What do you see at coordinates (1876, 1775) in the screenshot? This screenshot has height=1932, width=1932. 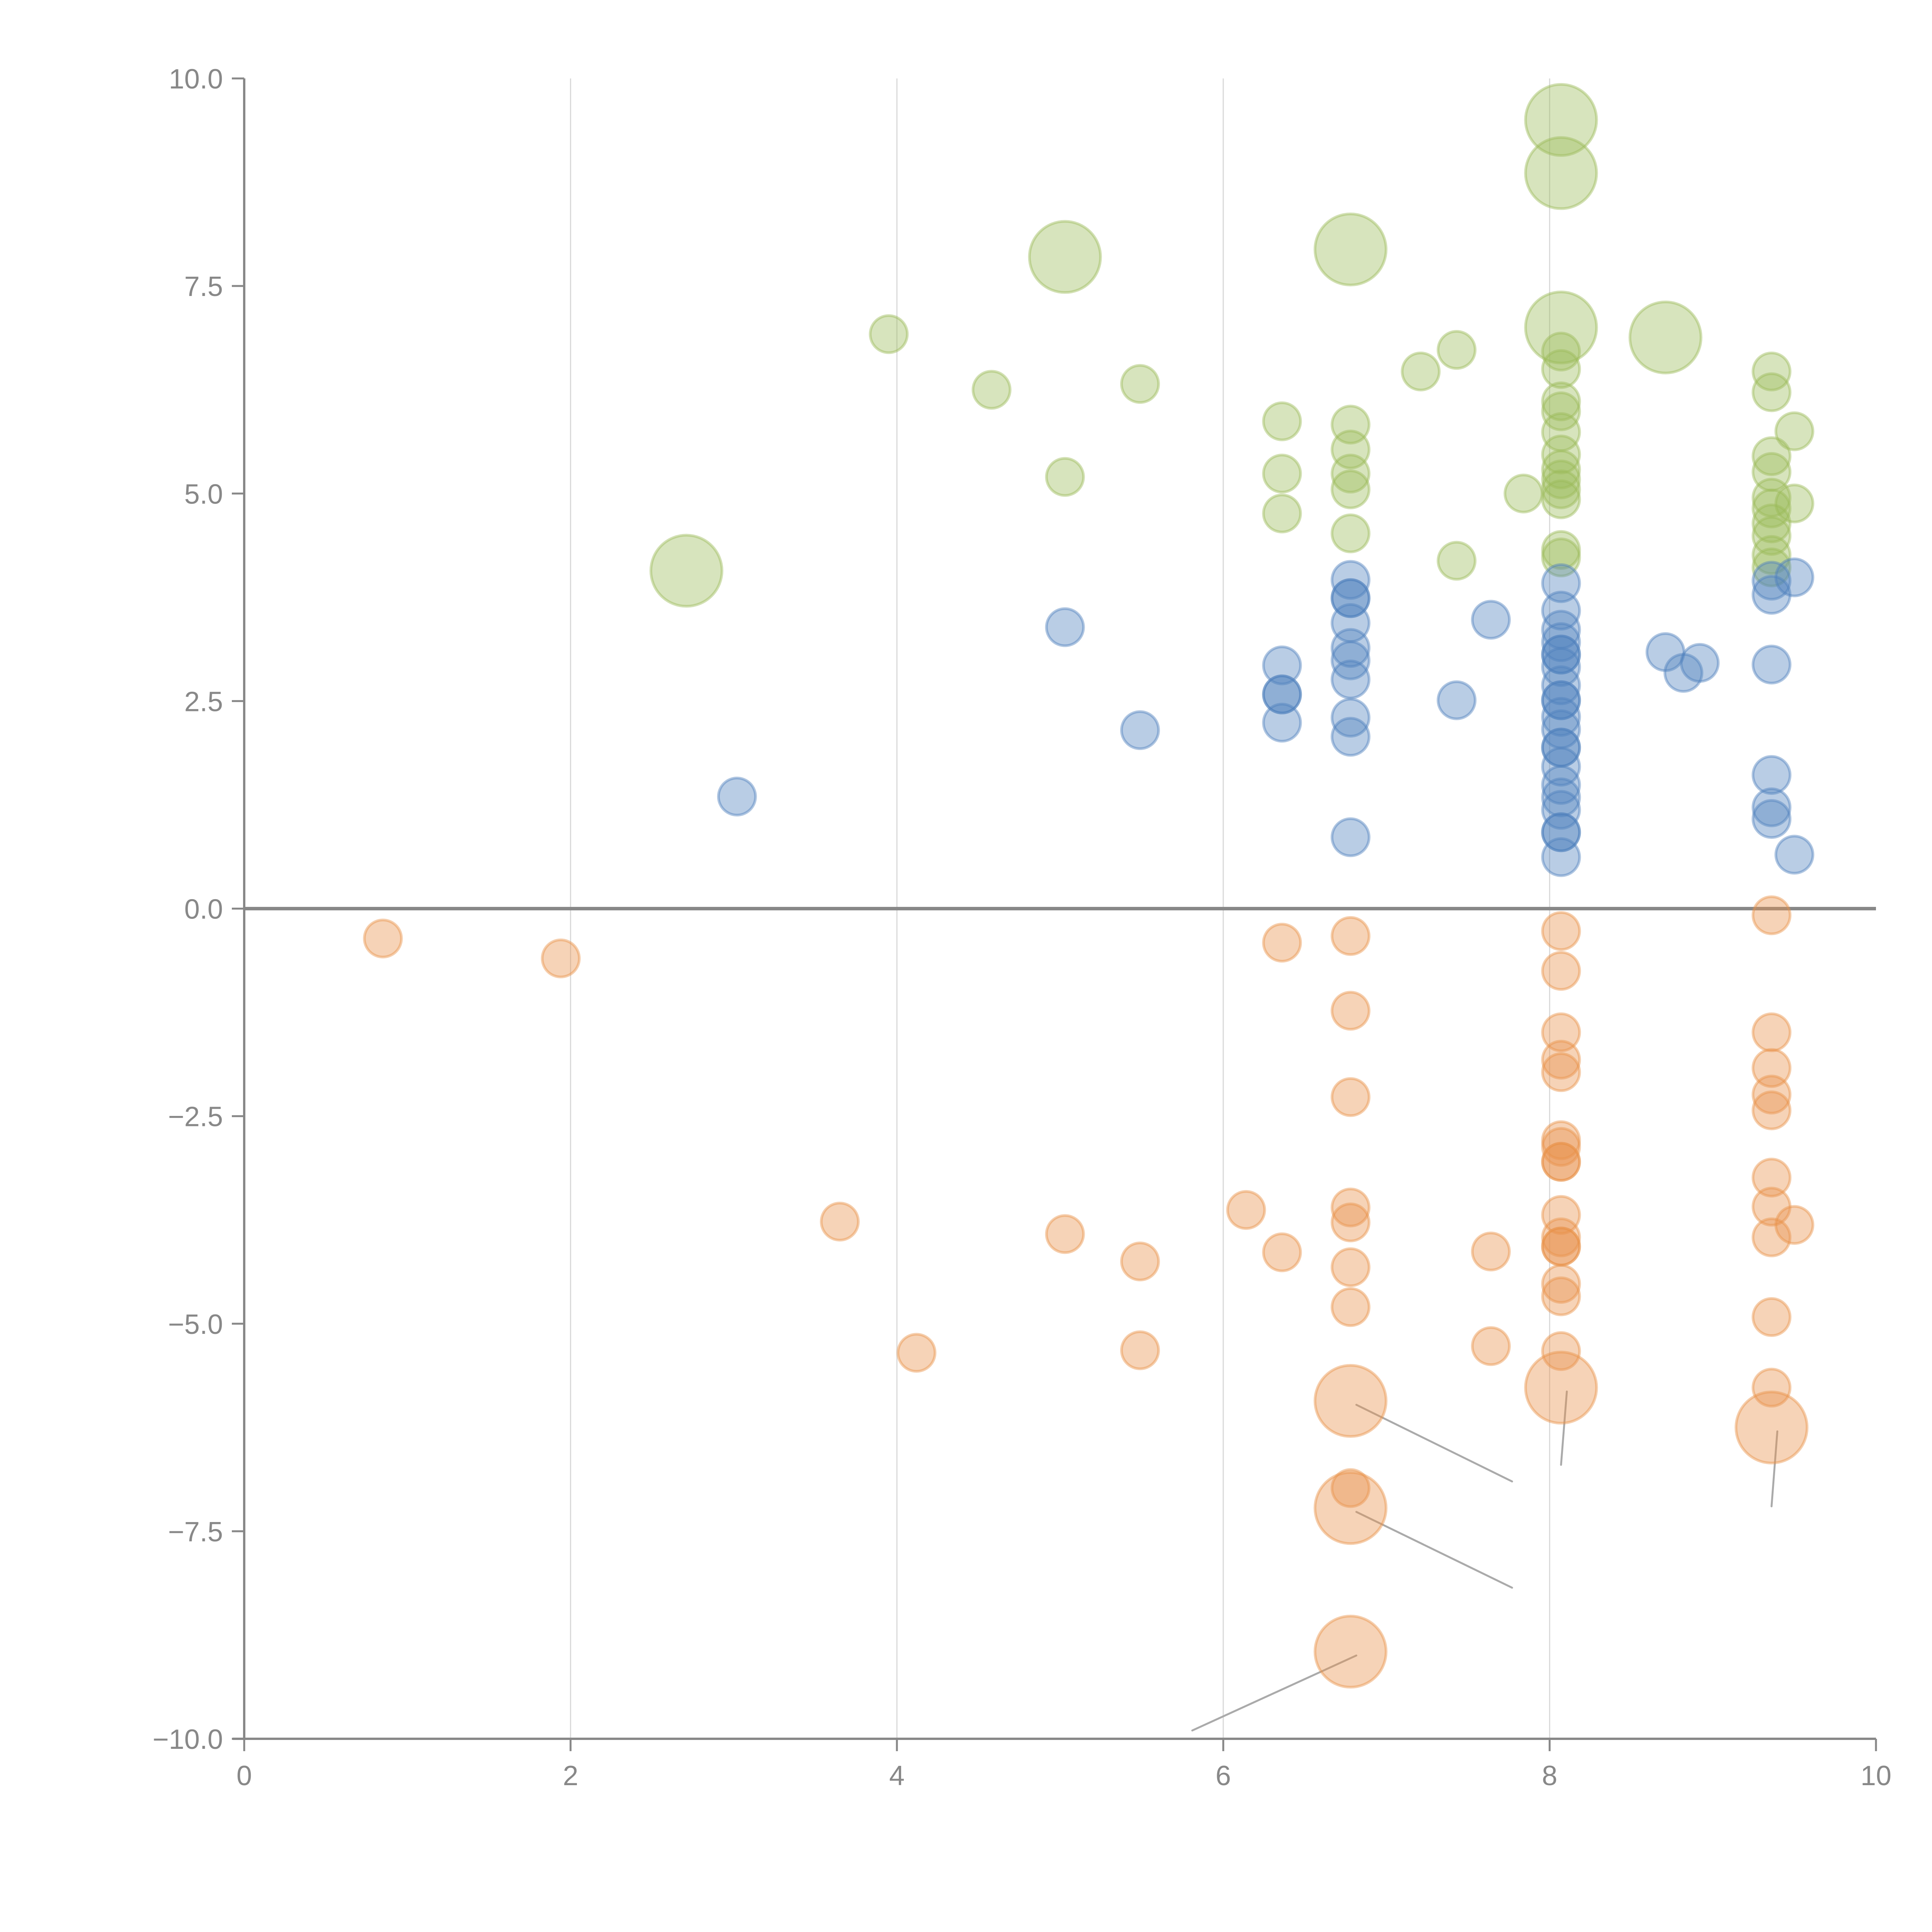 I see `x-tick-label: 10` at bounding box center [1876, 1775].